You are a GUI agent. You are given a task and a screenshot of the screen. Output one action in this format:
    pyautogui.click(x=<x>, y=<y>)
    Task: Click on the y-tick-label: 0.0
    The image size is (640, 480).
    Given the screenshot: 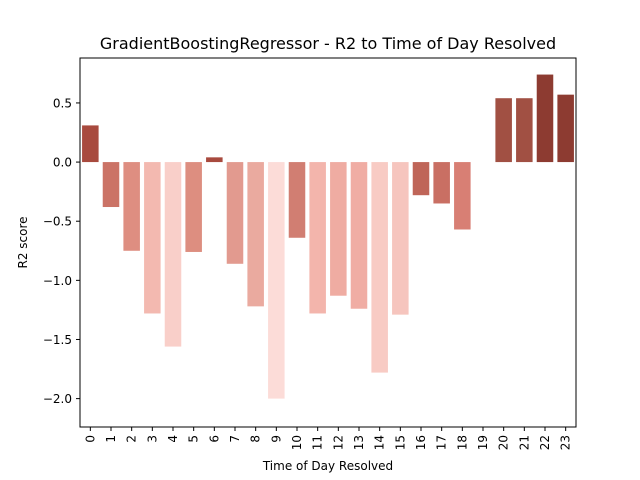 What is the action you would take?
    pyautogui.click(x=62, y=163)
    